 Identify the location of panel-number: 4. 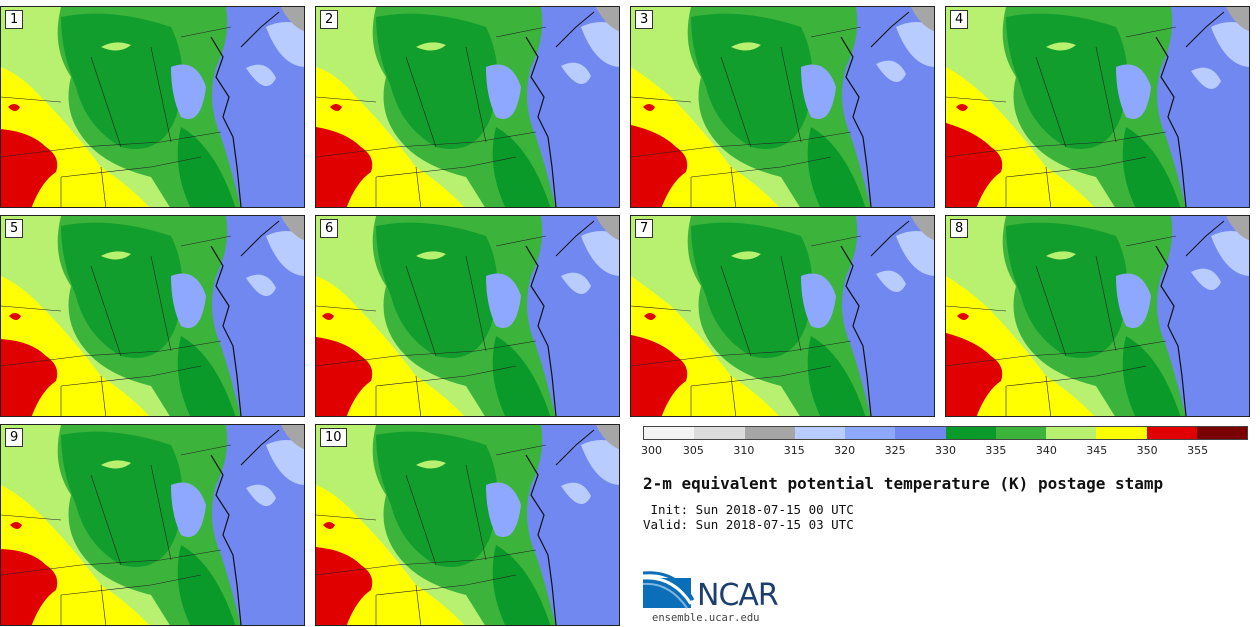
(959, 19).